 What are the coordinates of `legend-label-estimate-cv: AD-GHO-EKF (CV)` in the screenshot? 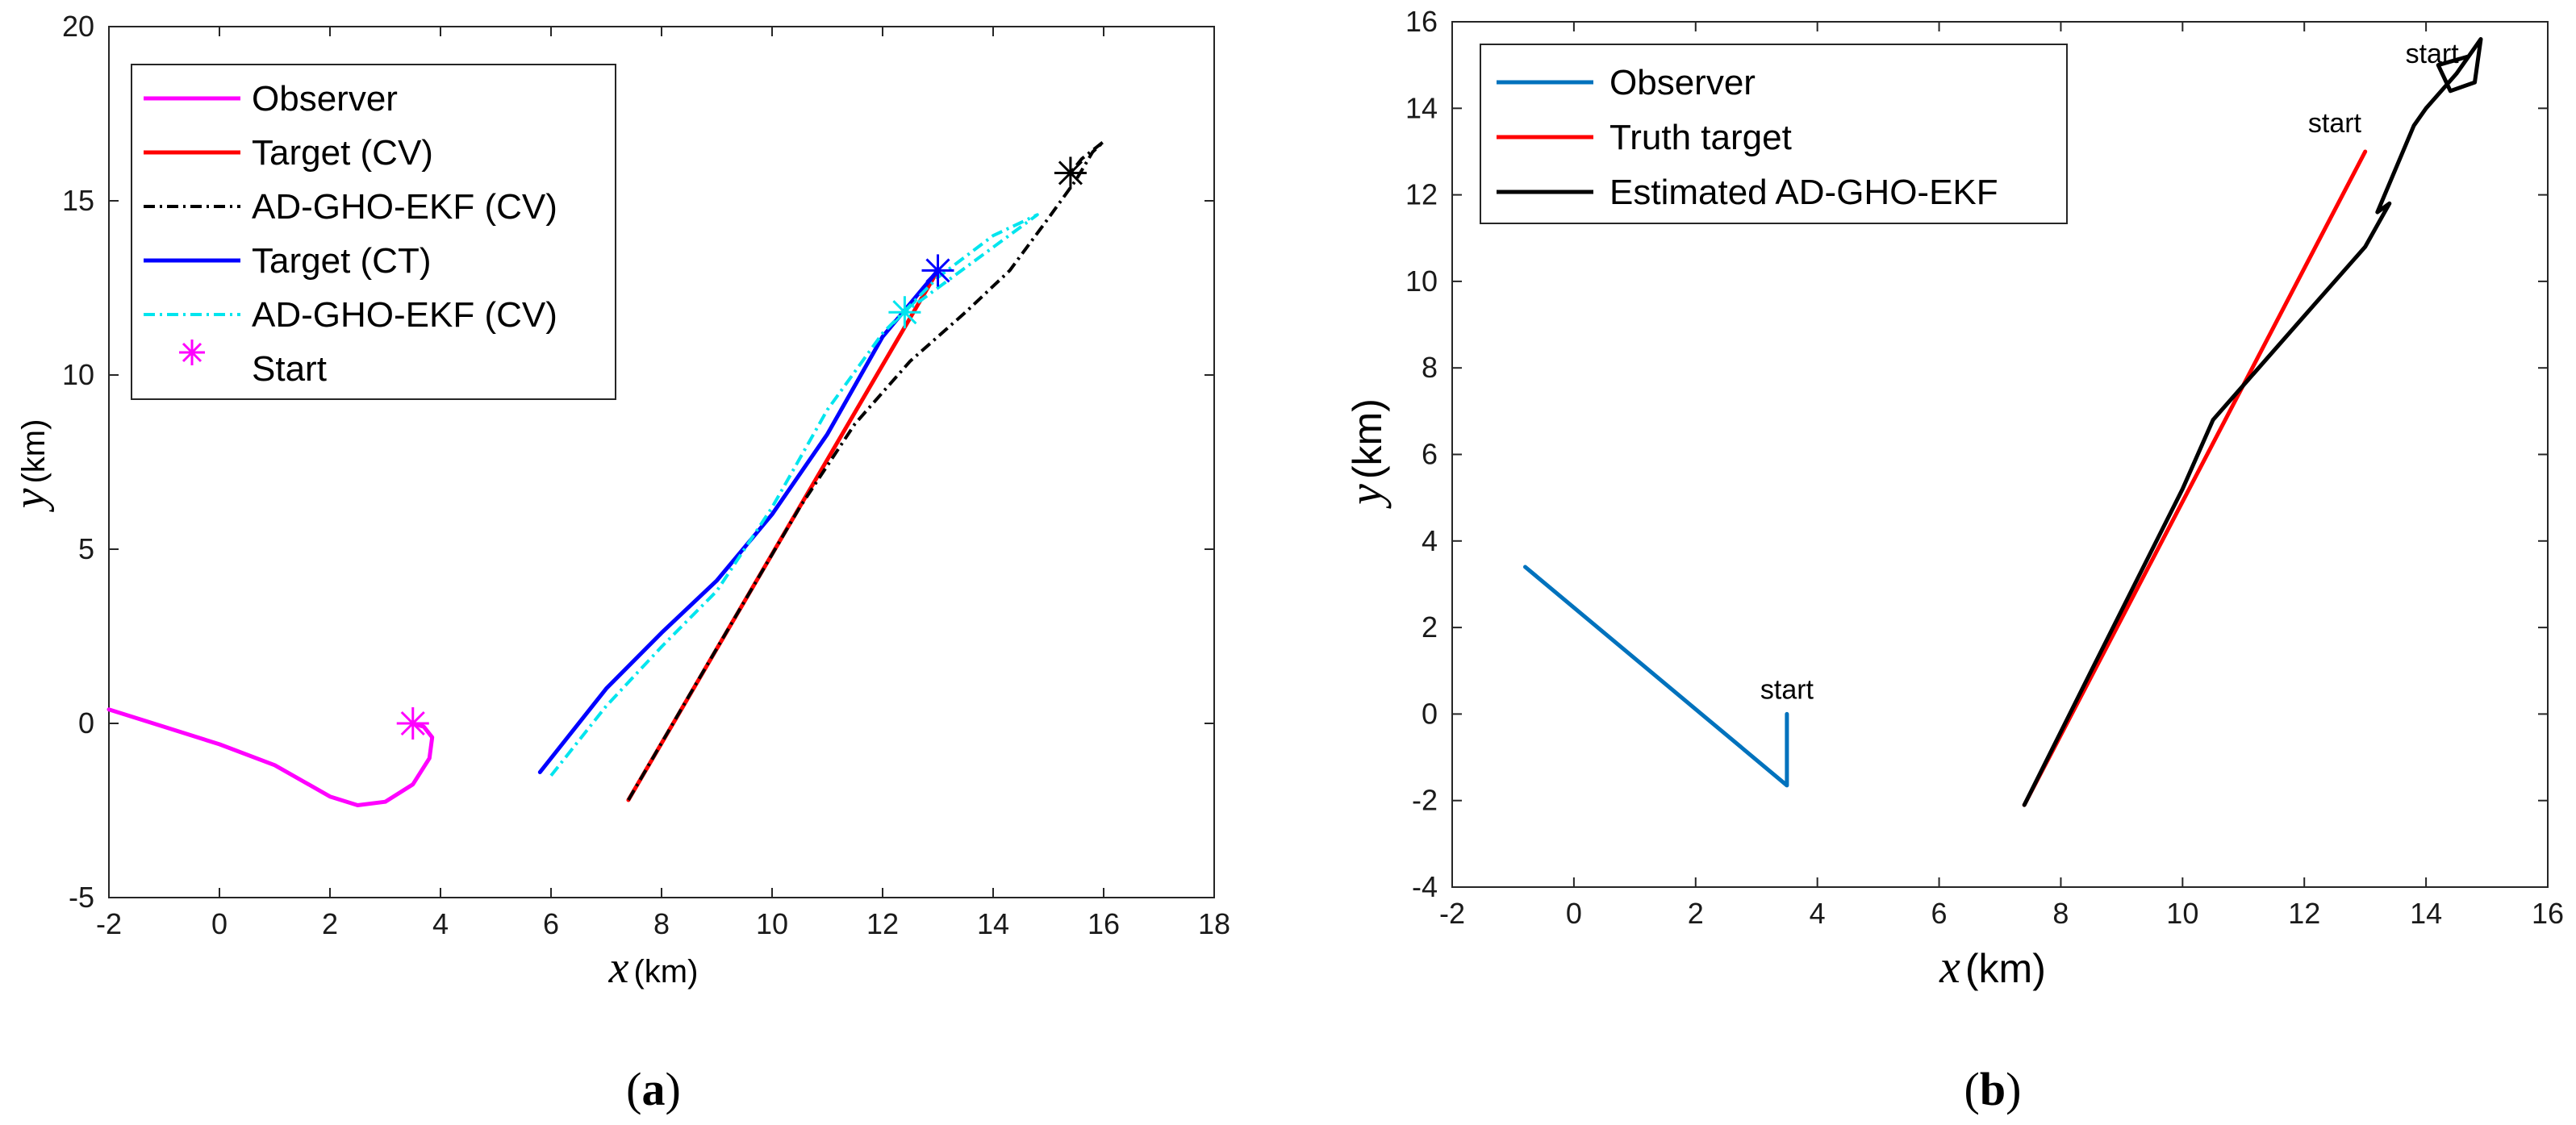 It's located at (404, 207).